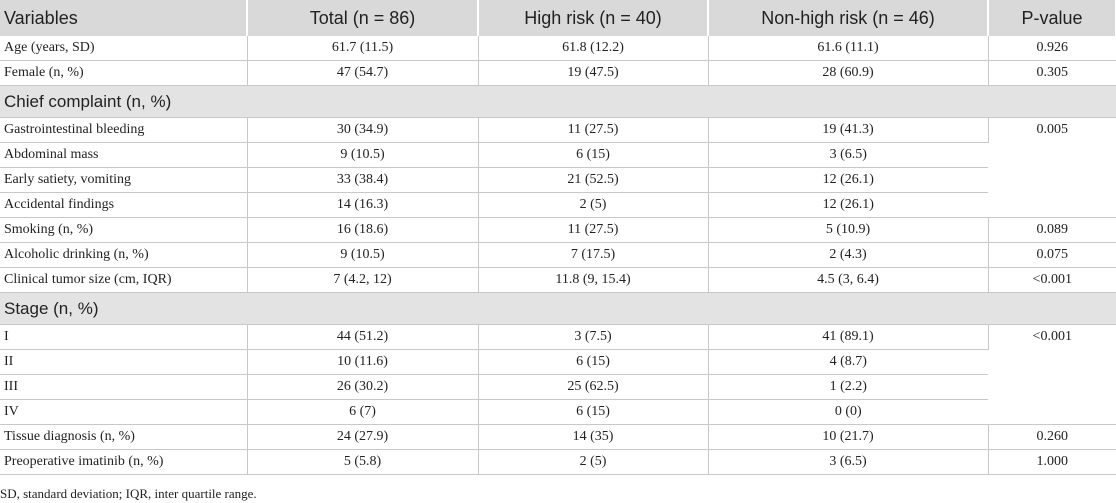 The image size is (1116, 503). I want to click on table-row: IV 6 (7) 6 (15) 0 (0), so click(558, 412).